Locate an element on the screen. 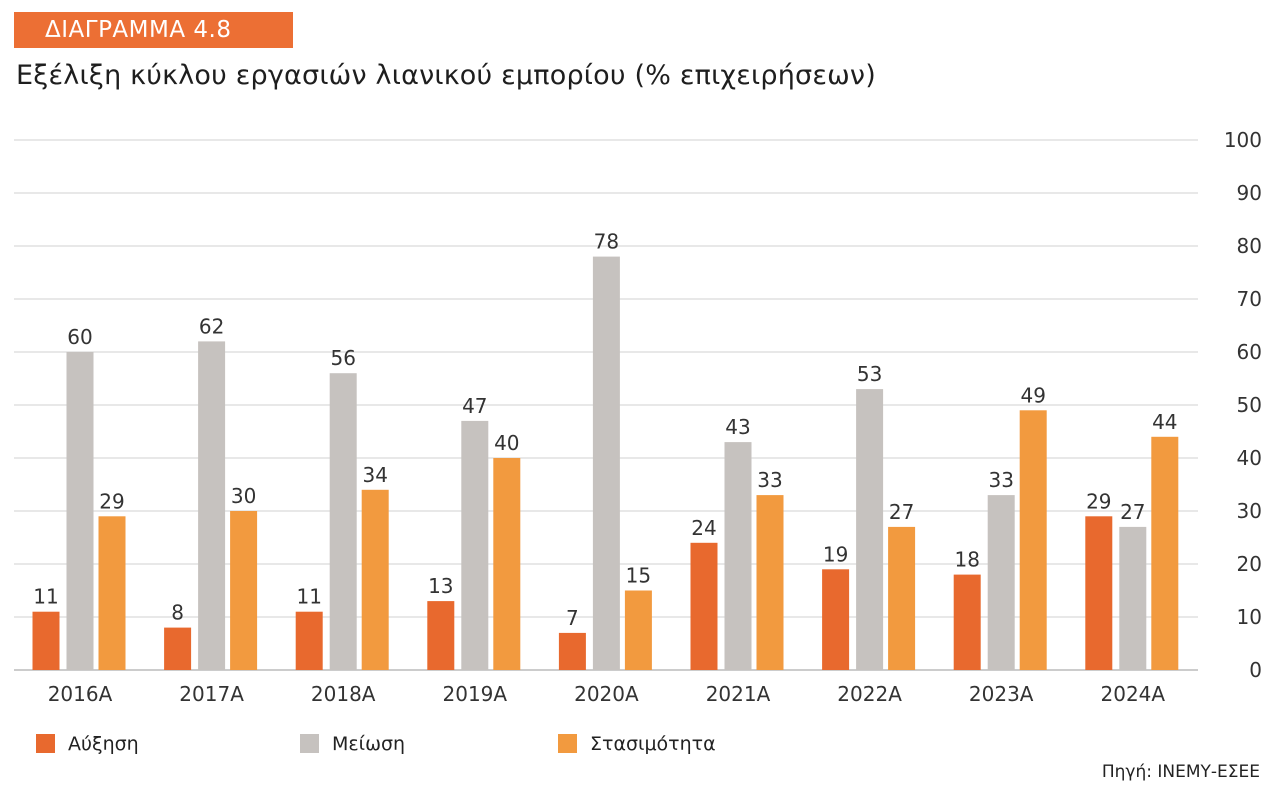 This screenshot has height=796, width=1280. data-label: 19 is located at coordinates (835, 554).